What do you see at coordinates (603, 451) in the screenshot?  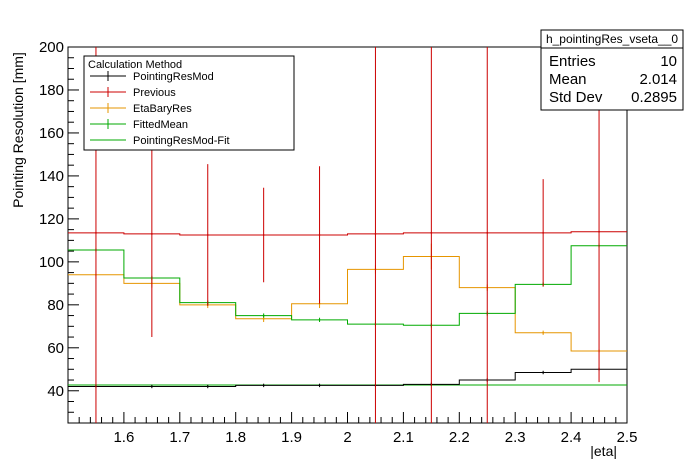 I see `x-axis-label: |eta|` at bounding box center [603, 451].